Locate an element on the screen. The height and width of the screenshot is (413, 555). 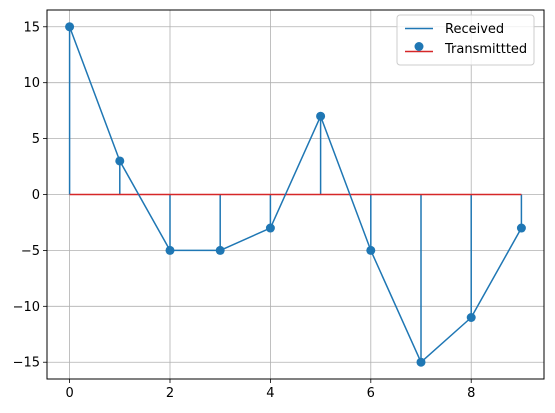
x-tick-label: 6 is located at coordinates (371, 393).